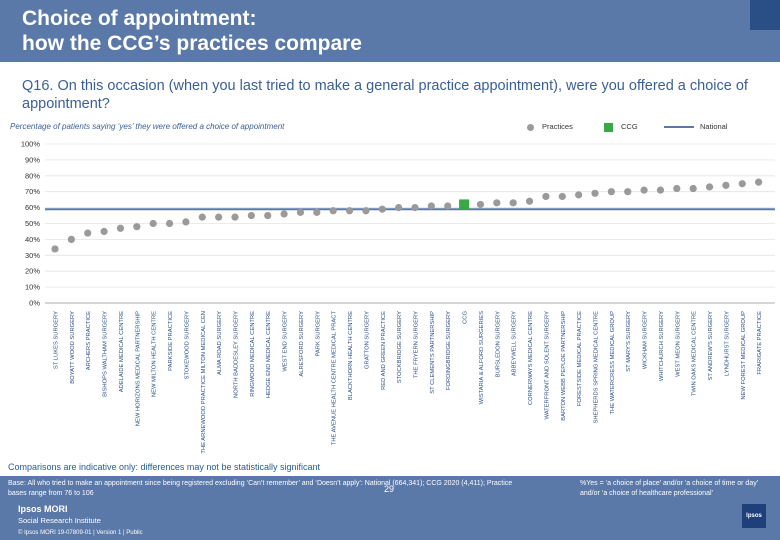 Image resolution: width=780 pixels, height=540 pixels. I want to click on x-tick-label: BURSLEDON SURGERY, so click(498, 344).